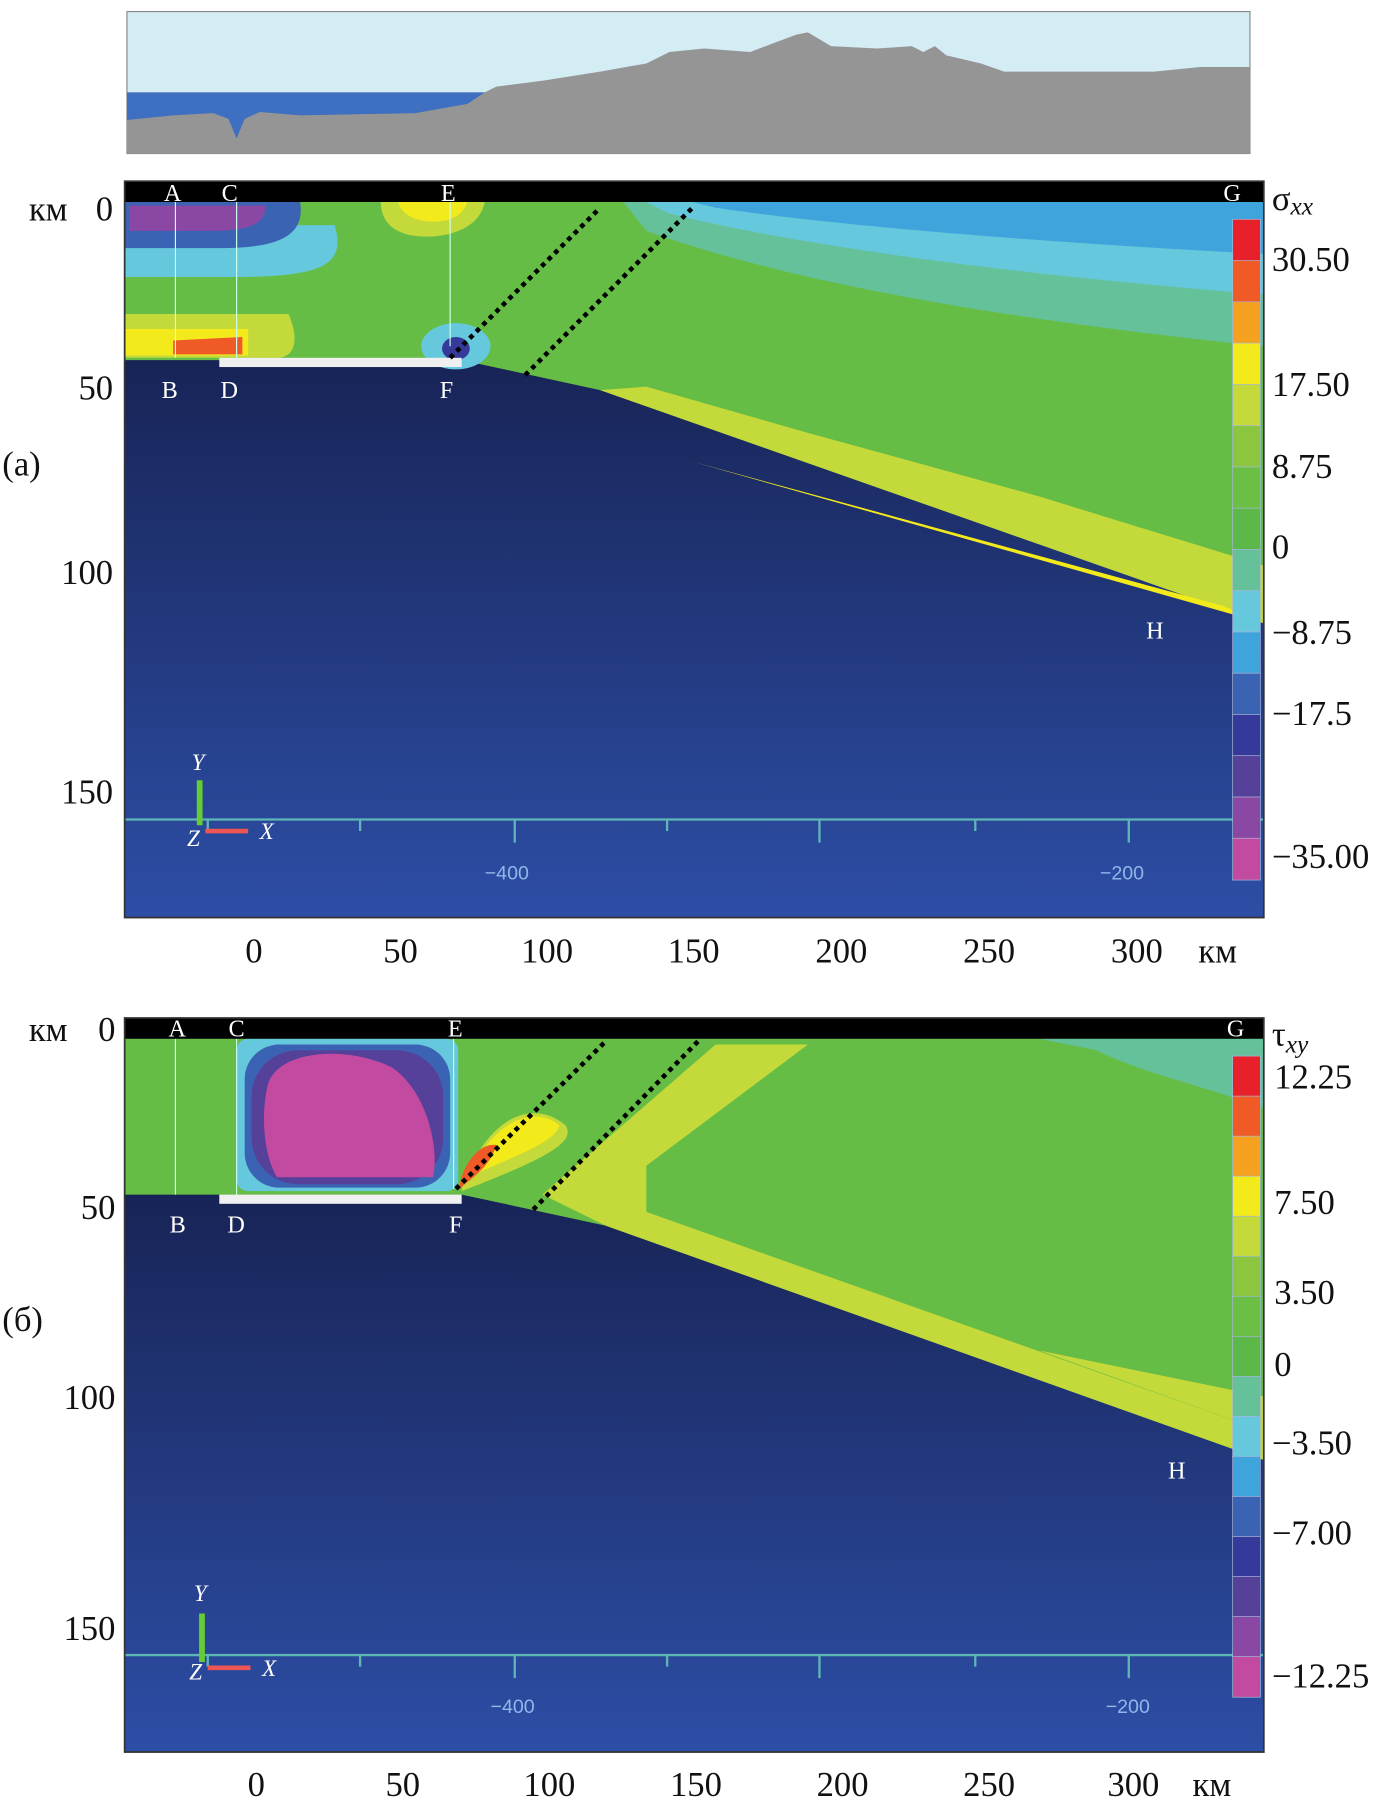  I want to click on colorbar-label: −35.00, so click(1320, 857).